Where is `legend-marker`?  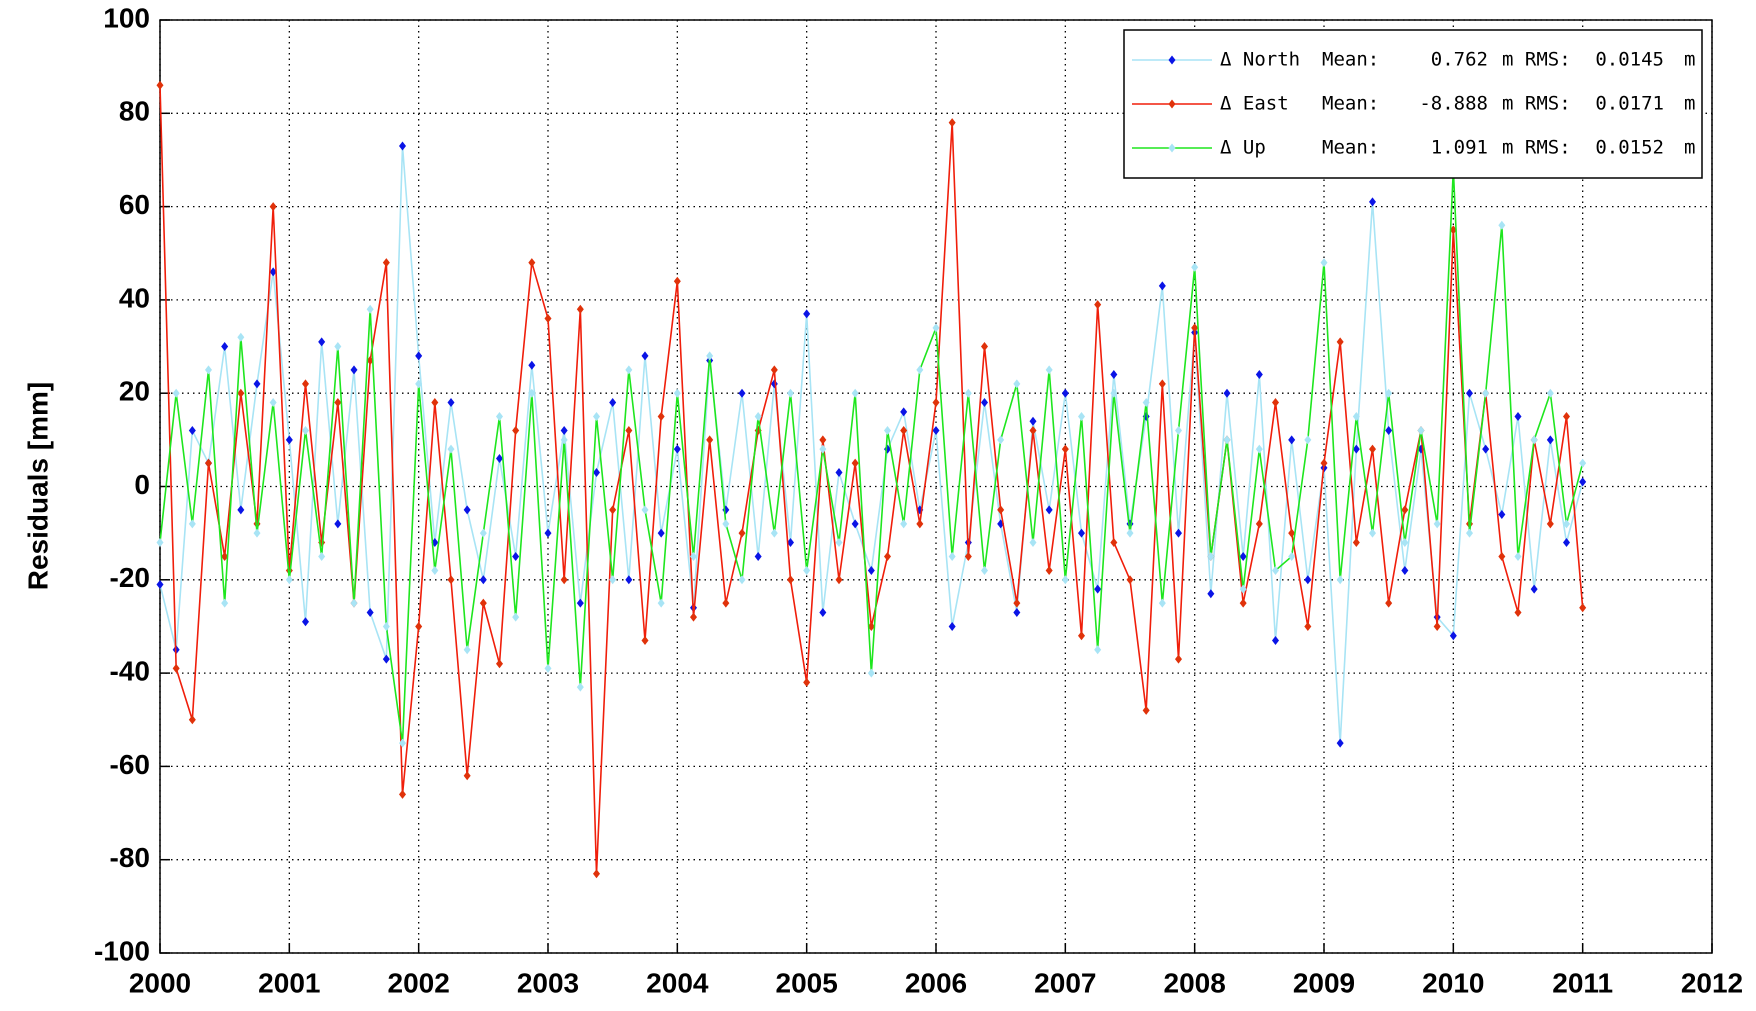 legend-marker is located at coordinates (1172, 60).